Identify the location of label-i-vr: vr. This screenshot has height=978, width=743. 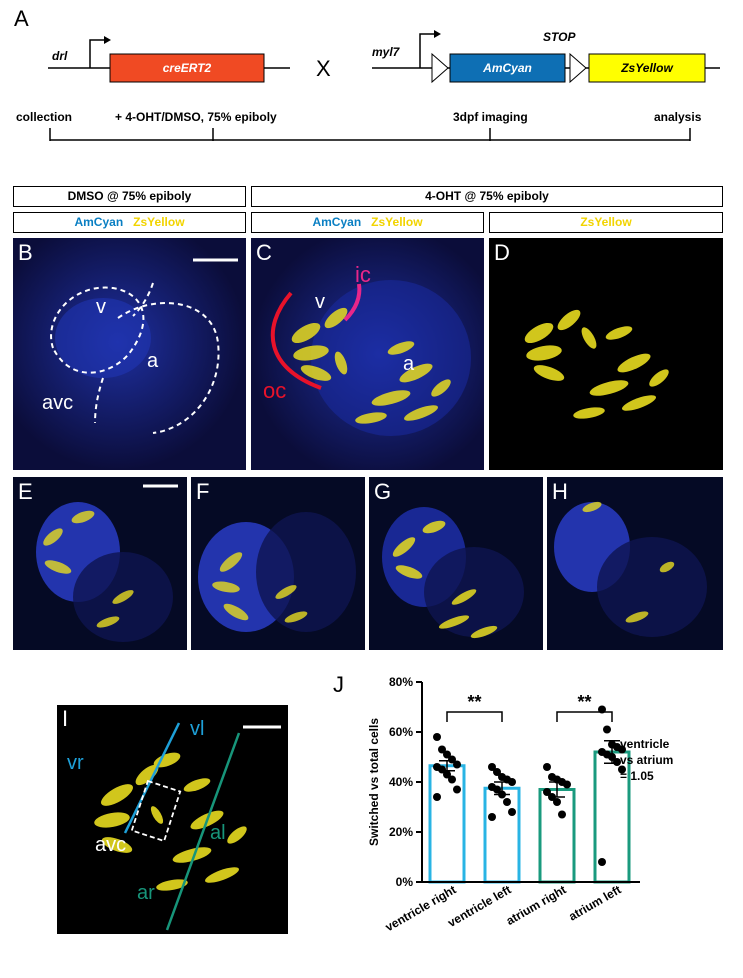
(75, 763).